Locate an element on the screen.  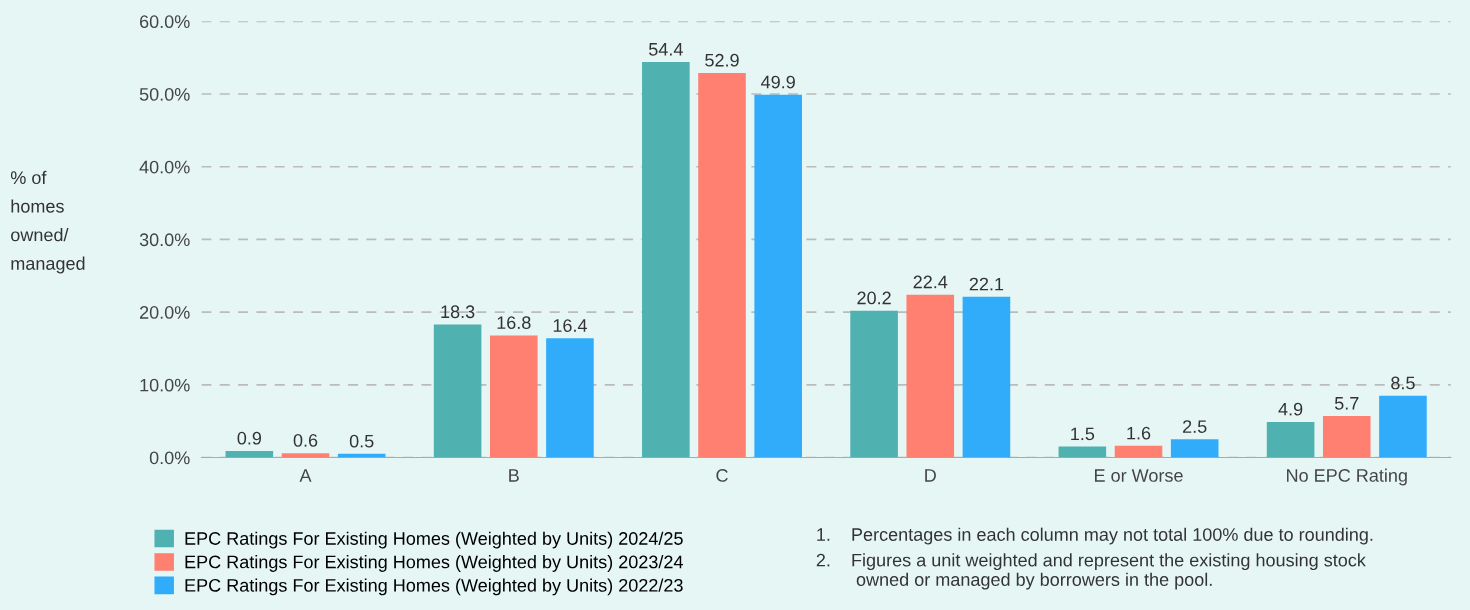
y-tick-label: 30.0% is located at coordinates (164, 240).